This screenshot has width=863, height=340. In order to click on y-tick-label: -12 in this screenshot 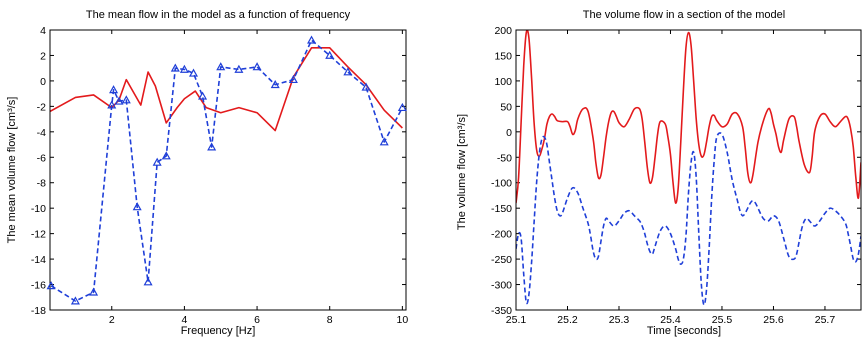, I will do `click(38, 235)`.